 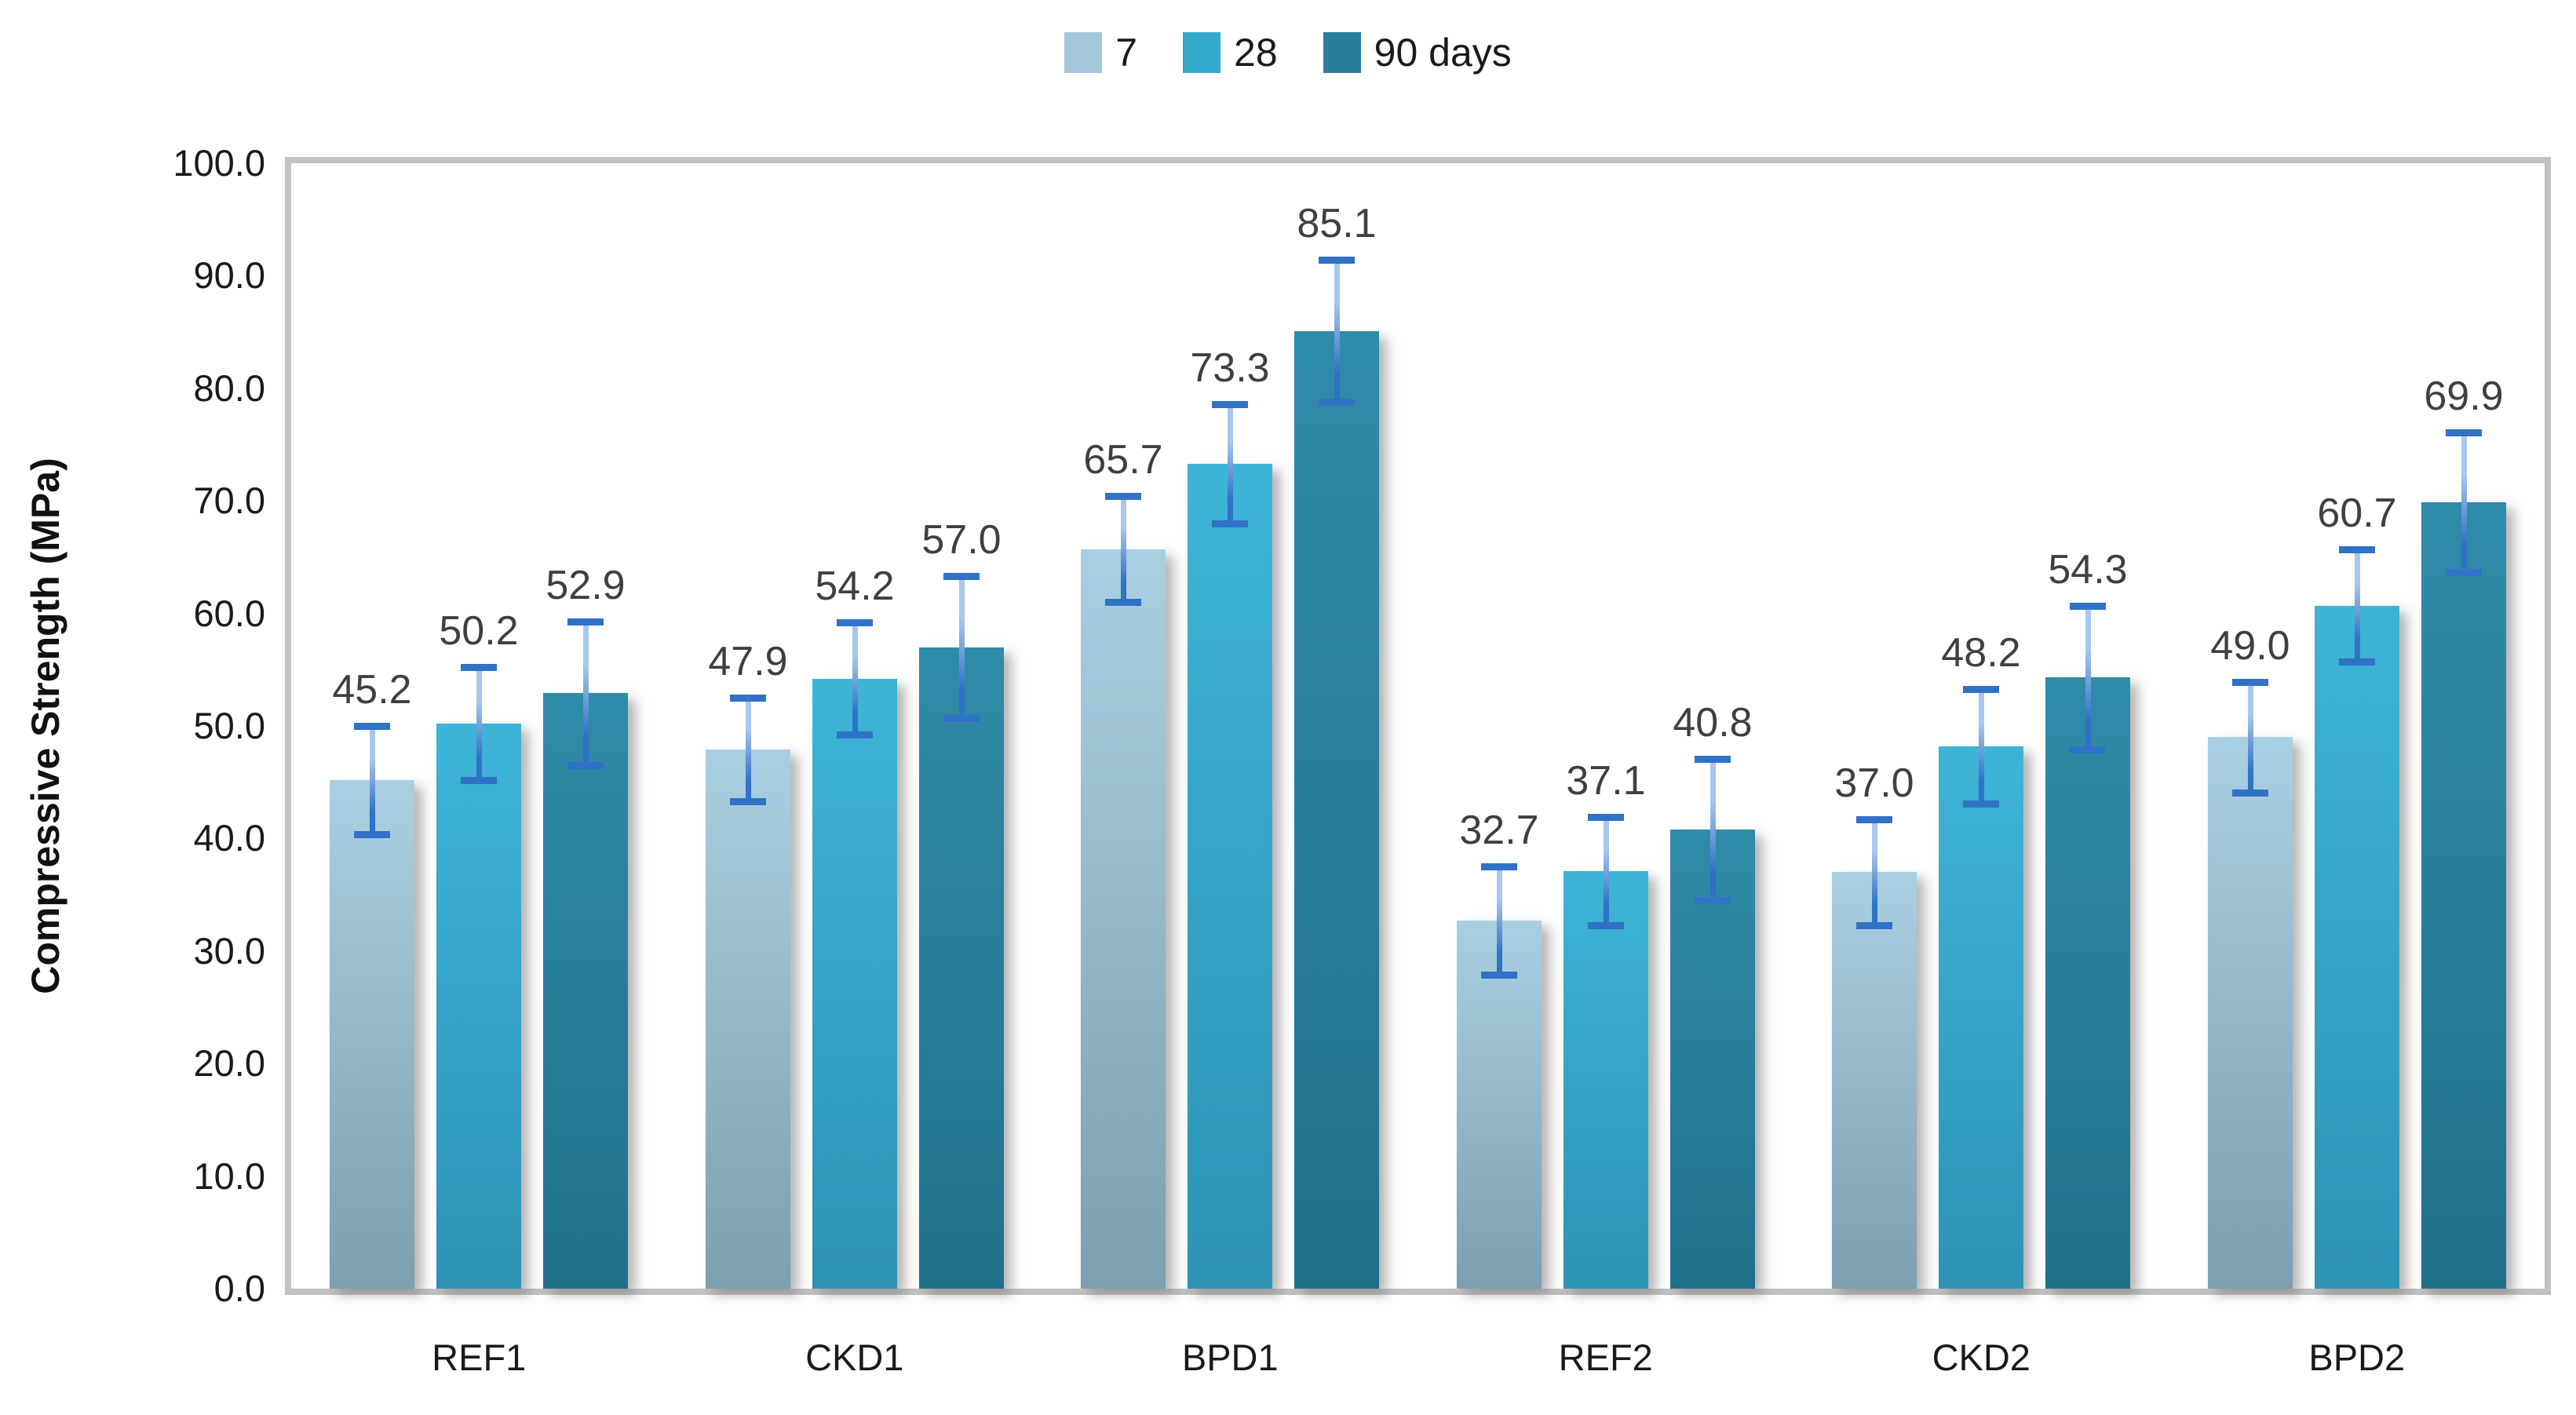 I want to click on bar-REF1-90days, so click(x=585, y=991).